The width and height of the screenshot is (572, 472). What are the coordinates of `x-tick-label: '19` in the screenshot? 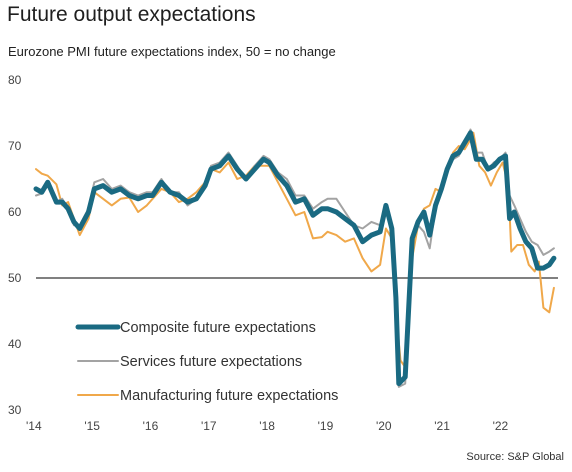 It's located at (326, 426).